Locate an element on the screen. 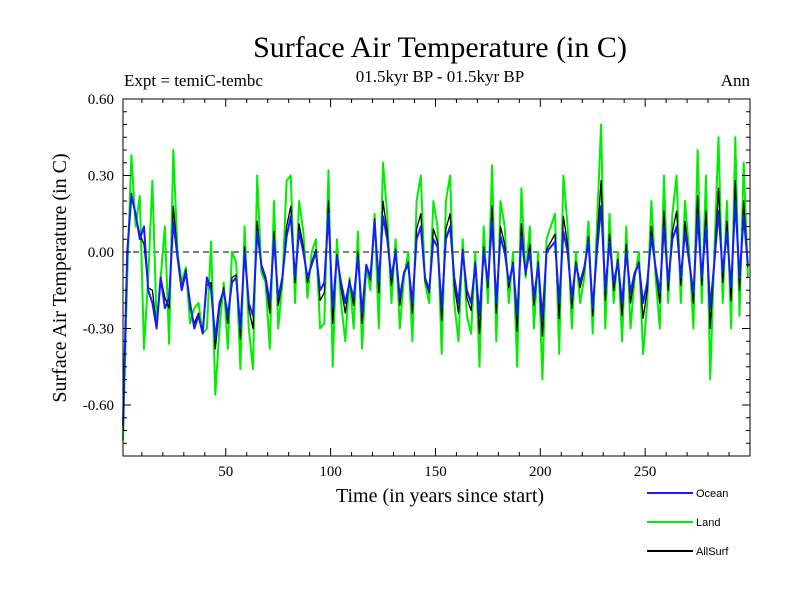 The image size is (800, 600). x-axis-label: Time (in years since start) is located at coordinates (440, 496).